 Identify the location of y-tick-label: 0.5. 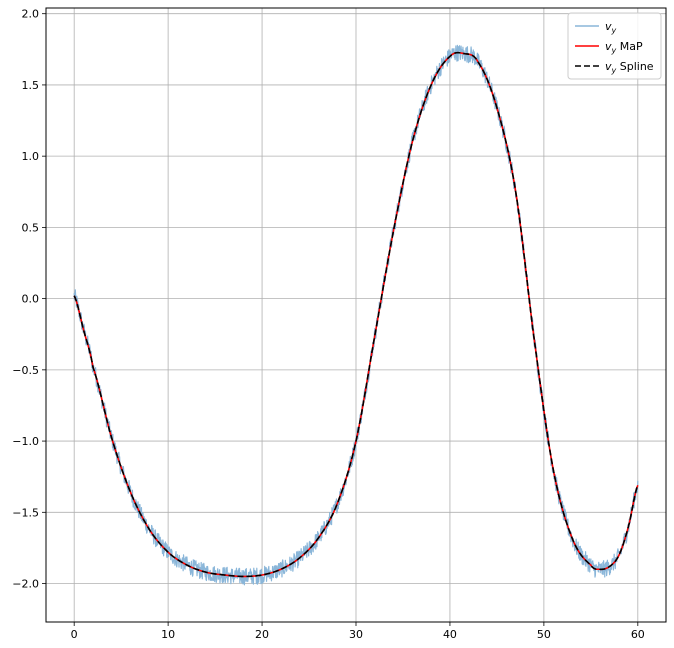
(31, 227).